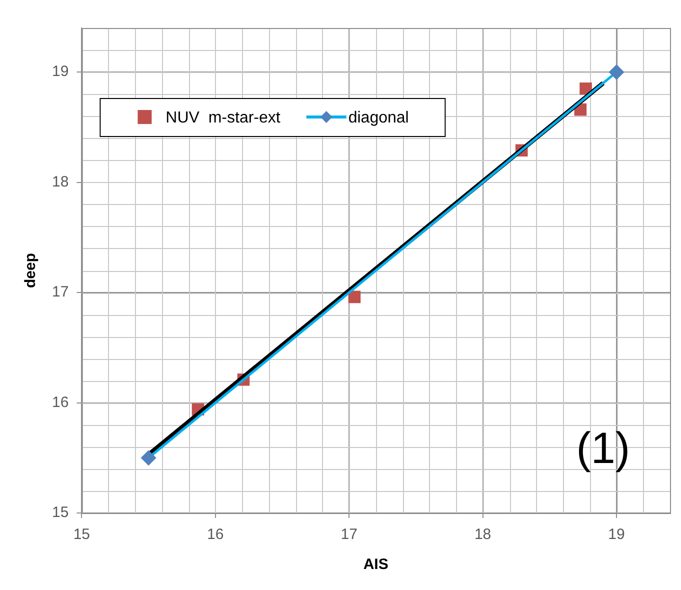 The image size is (681, 590). I want to click on y-tick-label: 18, so click(60, 181).